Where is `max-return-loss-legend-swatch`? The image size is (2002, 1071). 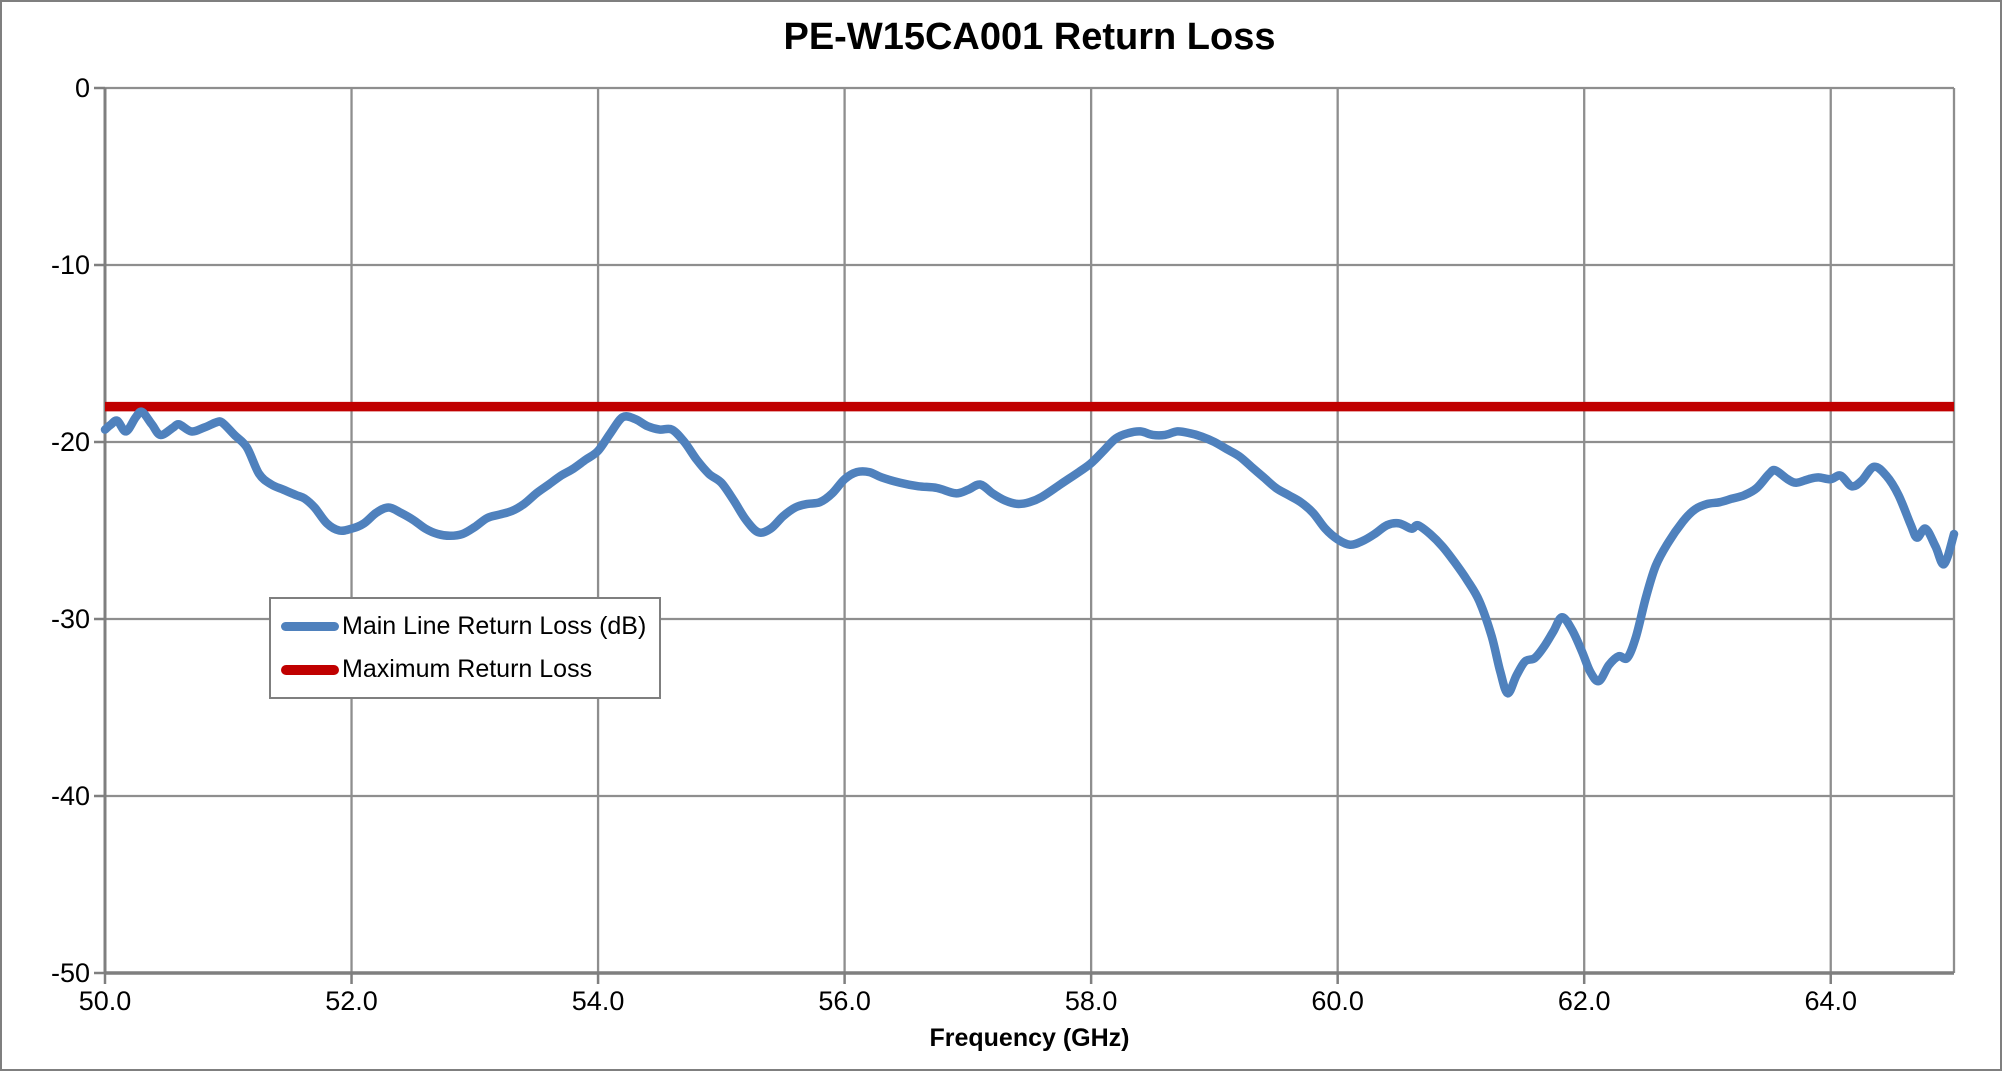
max-return-loss-legend-swatch is located at coordinates (310, 669).